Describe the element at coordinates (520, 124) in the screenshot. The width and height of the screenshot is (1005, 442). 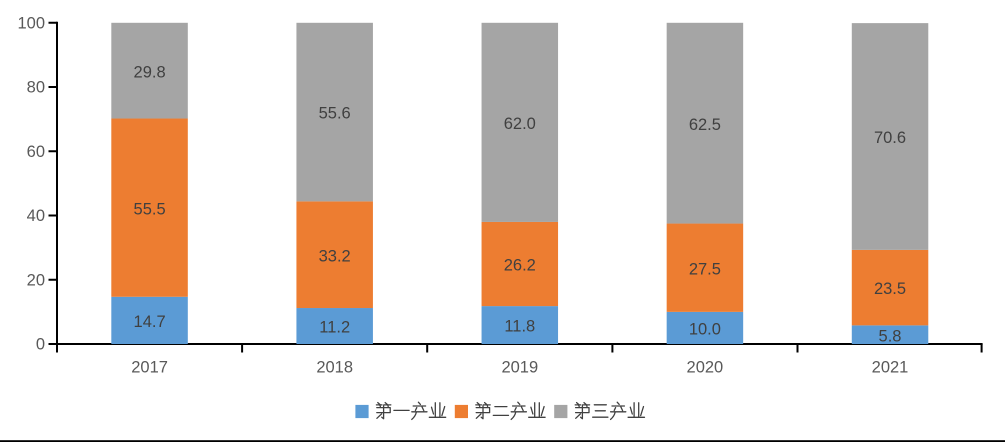
I see `svg-text: 62.0` at that location.